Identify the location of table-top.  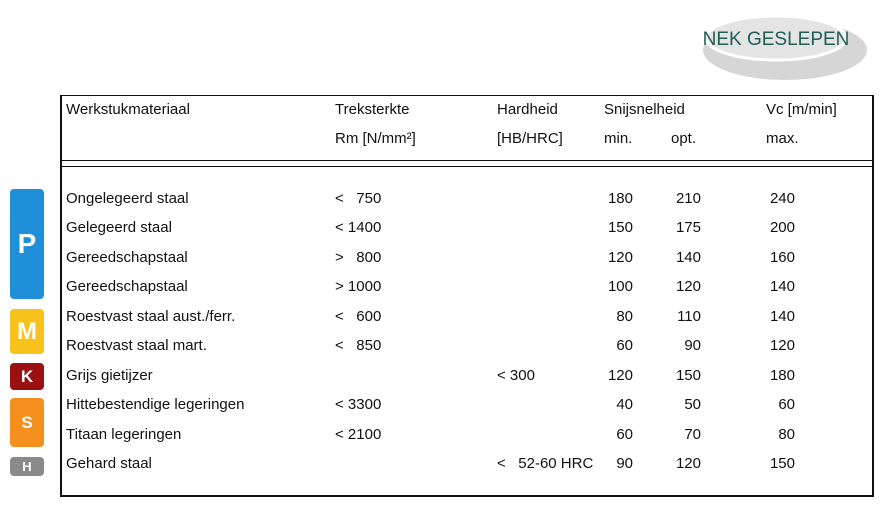
(467, 95).